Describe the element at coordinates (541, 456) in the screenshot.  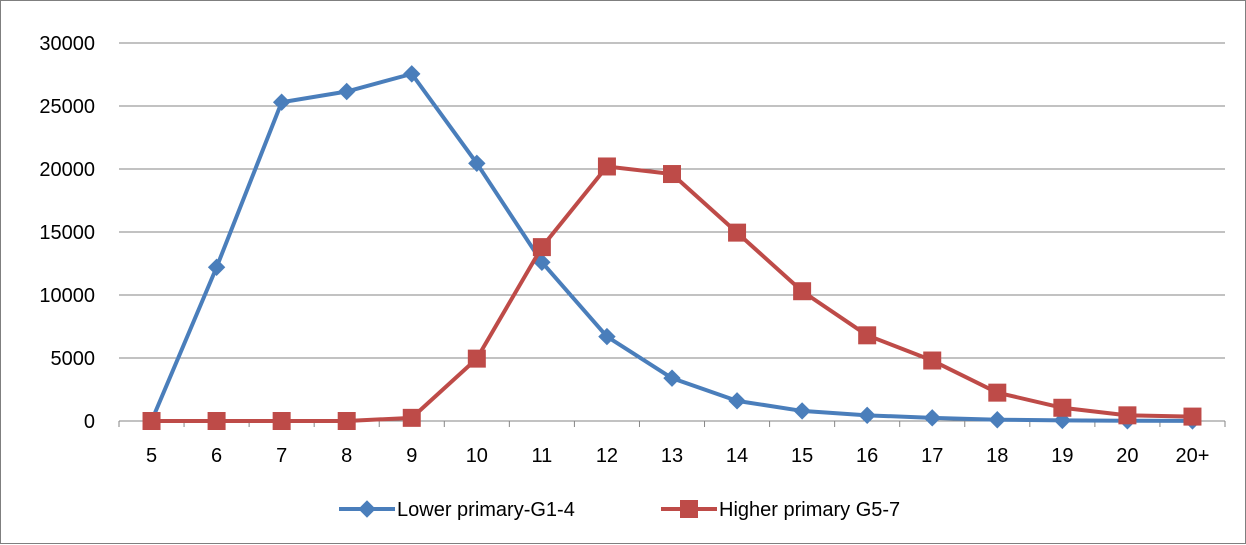
I see `x-tick-label: 11` at that location.